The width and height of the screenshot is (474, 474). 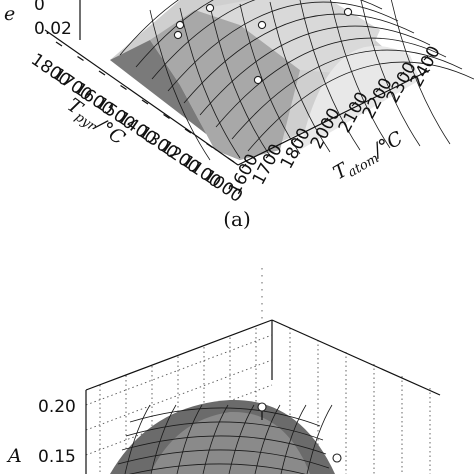 I want to click on surface-a-band-dark, so click(x=175, y=100).